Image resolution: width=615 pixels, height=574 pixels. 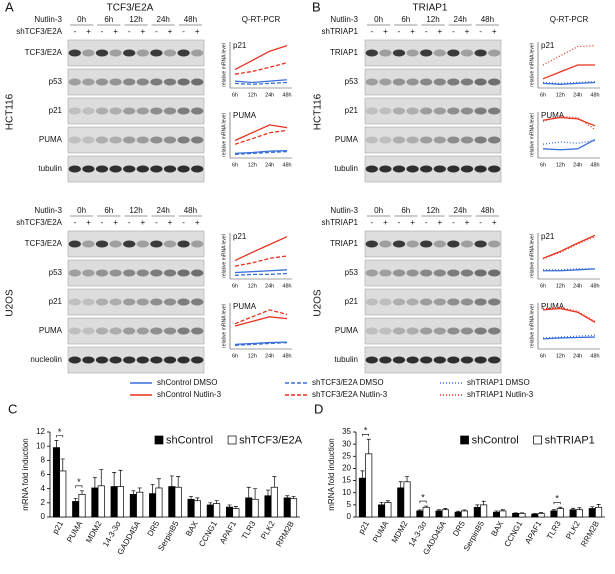 I want to click on cell-line: HCT116, so click(x=10, y=111).